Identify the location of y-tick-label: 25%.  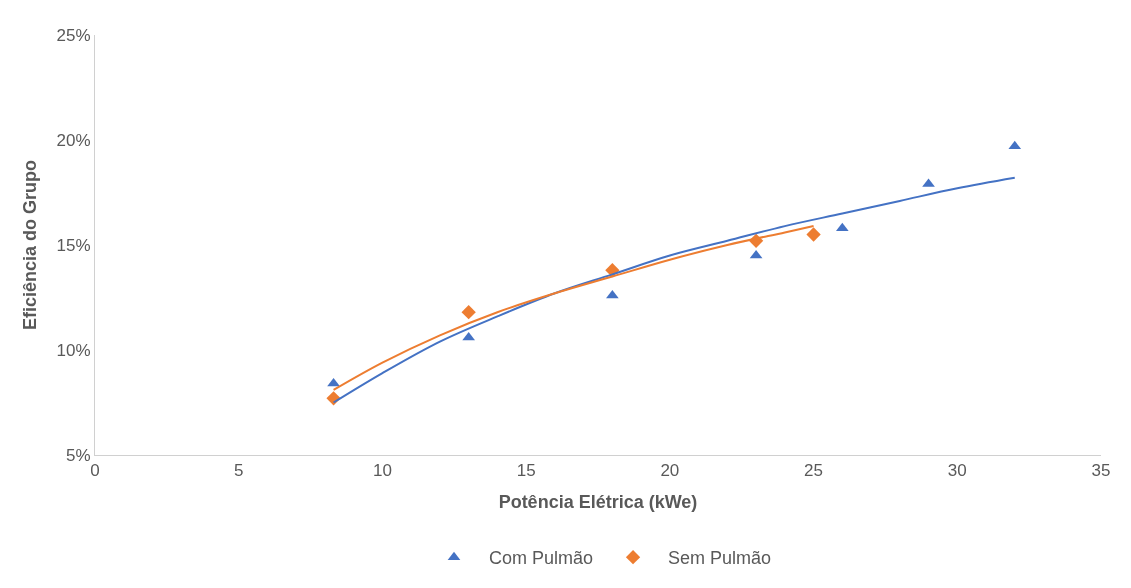
(73, 35).